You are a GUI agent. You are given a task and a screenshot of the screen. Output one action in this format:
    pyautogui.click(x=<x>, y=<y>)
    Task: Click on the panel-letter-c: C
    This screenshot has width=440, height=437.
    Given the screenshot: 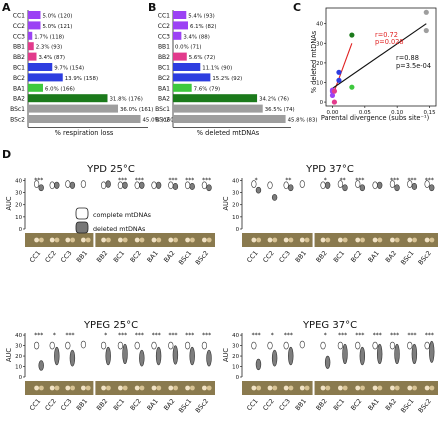 What is the action you would take?
    pyautogui.click(x=297, y=7)
    